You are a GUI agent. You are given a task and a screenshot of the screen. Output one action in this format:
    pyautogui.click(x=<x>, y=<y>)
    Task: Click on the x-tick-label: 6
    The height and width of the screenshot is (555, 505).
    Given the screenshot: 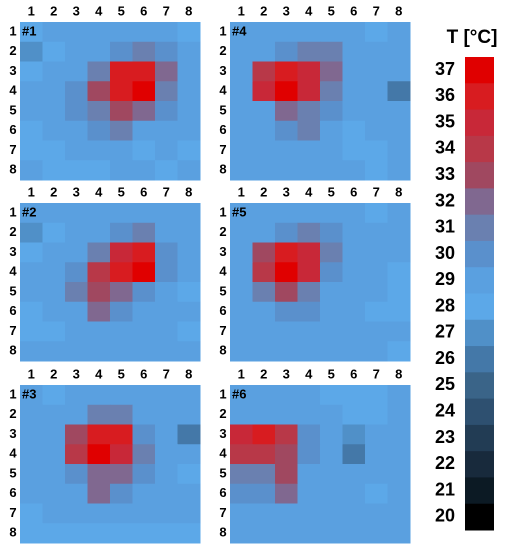 What is the action you would take?
    pyautogui.click(x=353, y=373)
    